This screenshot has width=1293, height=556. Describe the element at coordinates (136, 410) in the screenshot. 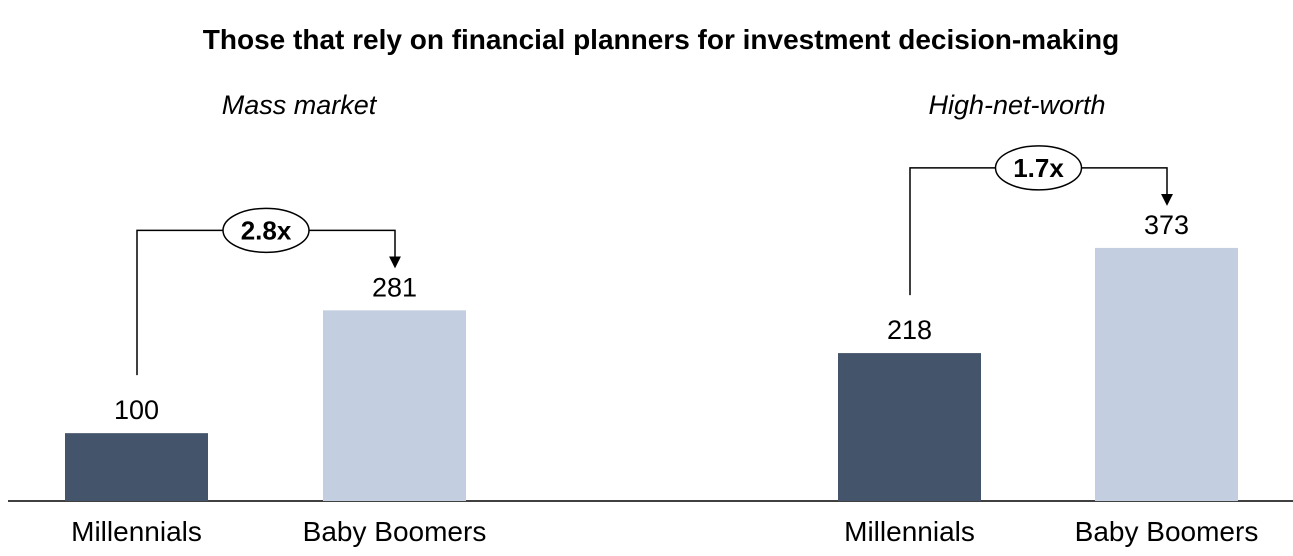

I see `data-label: 100` at that location.